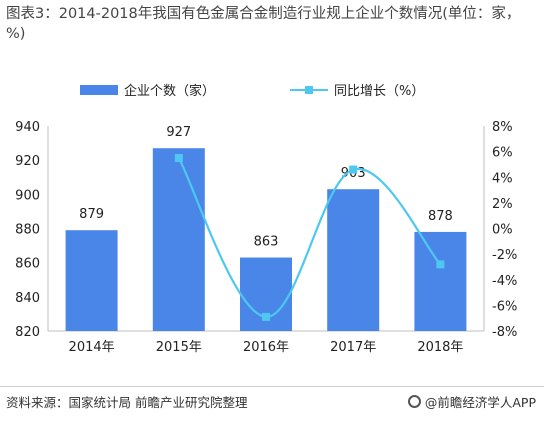  Describe the element at coordinates (99, 89) in the screenshot. I see `legend-bar-swatch` at that location.